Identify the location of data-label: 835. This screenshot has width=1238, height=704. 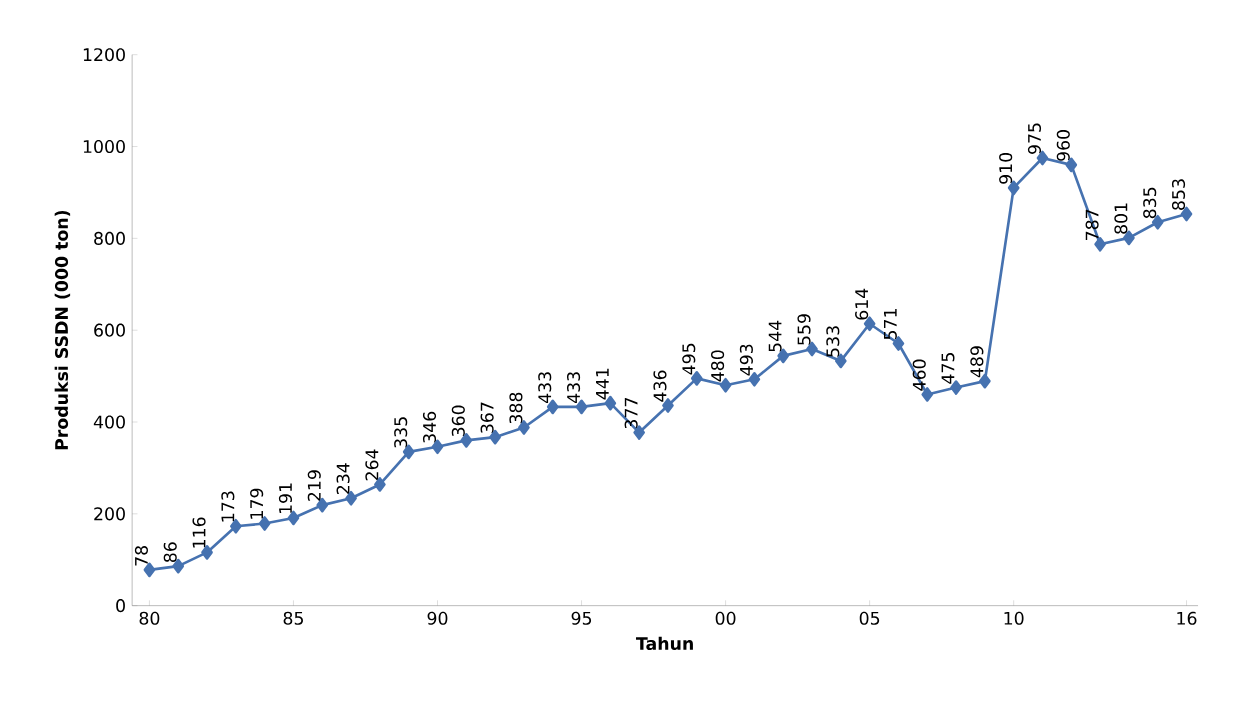
(1150, 202).